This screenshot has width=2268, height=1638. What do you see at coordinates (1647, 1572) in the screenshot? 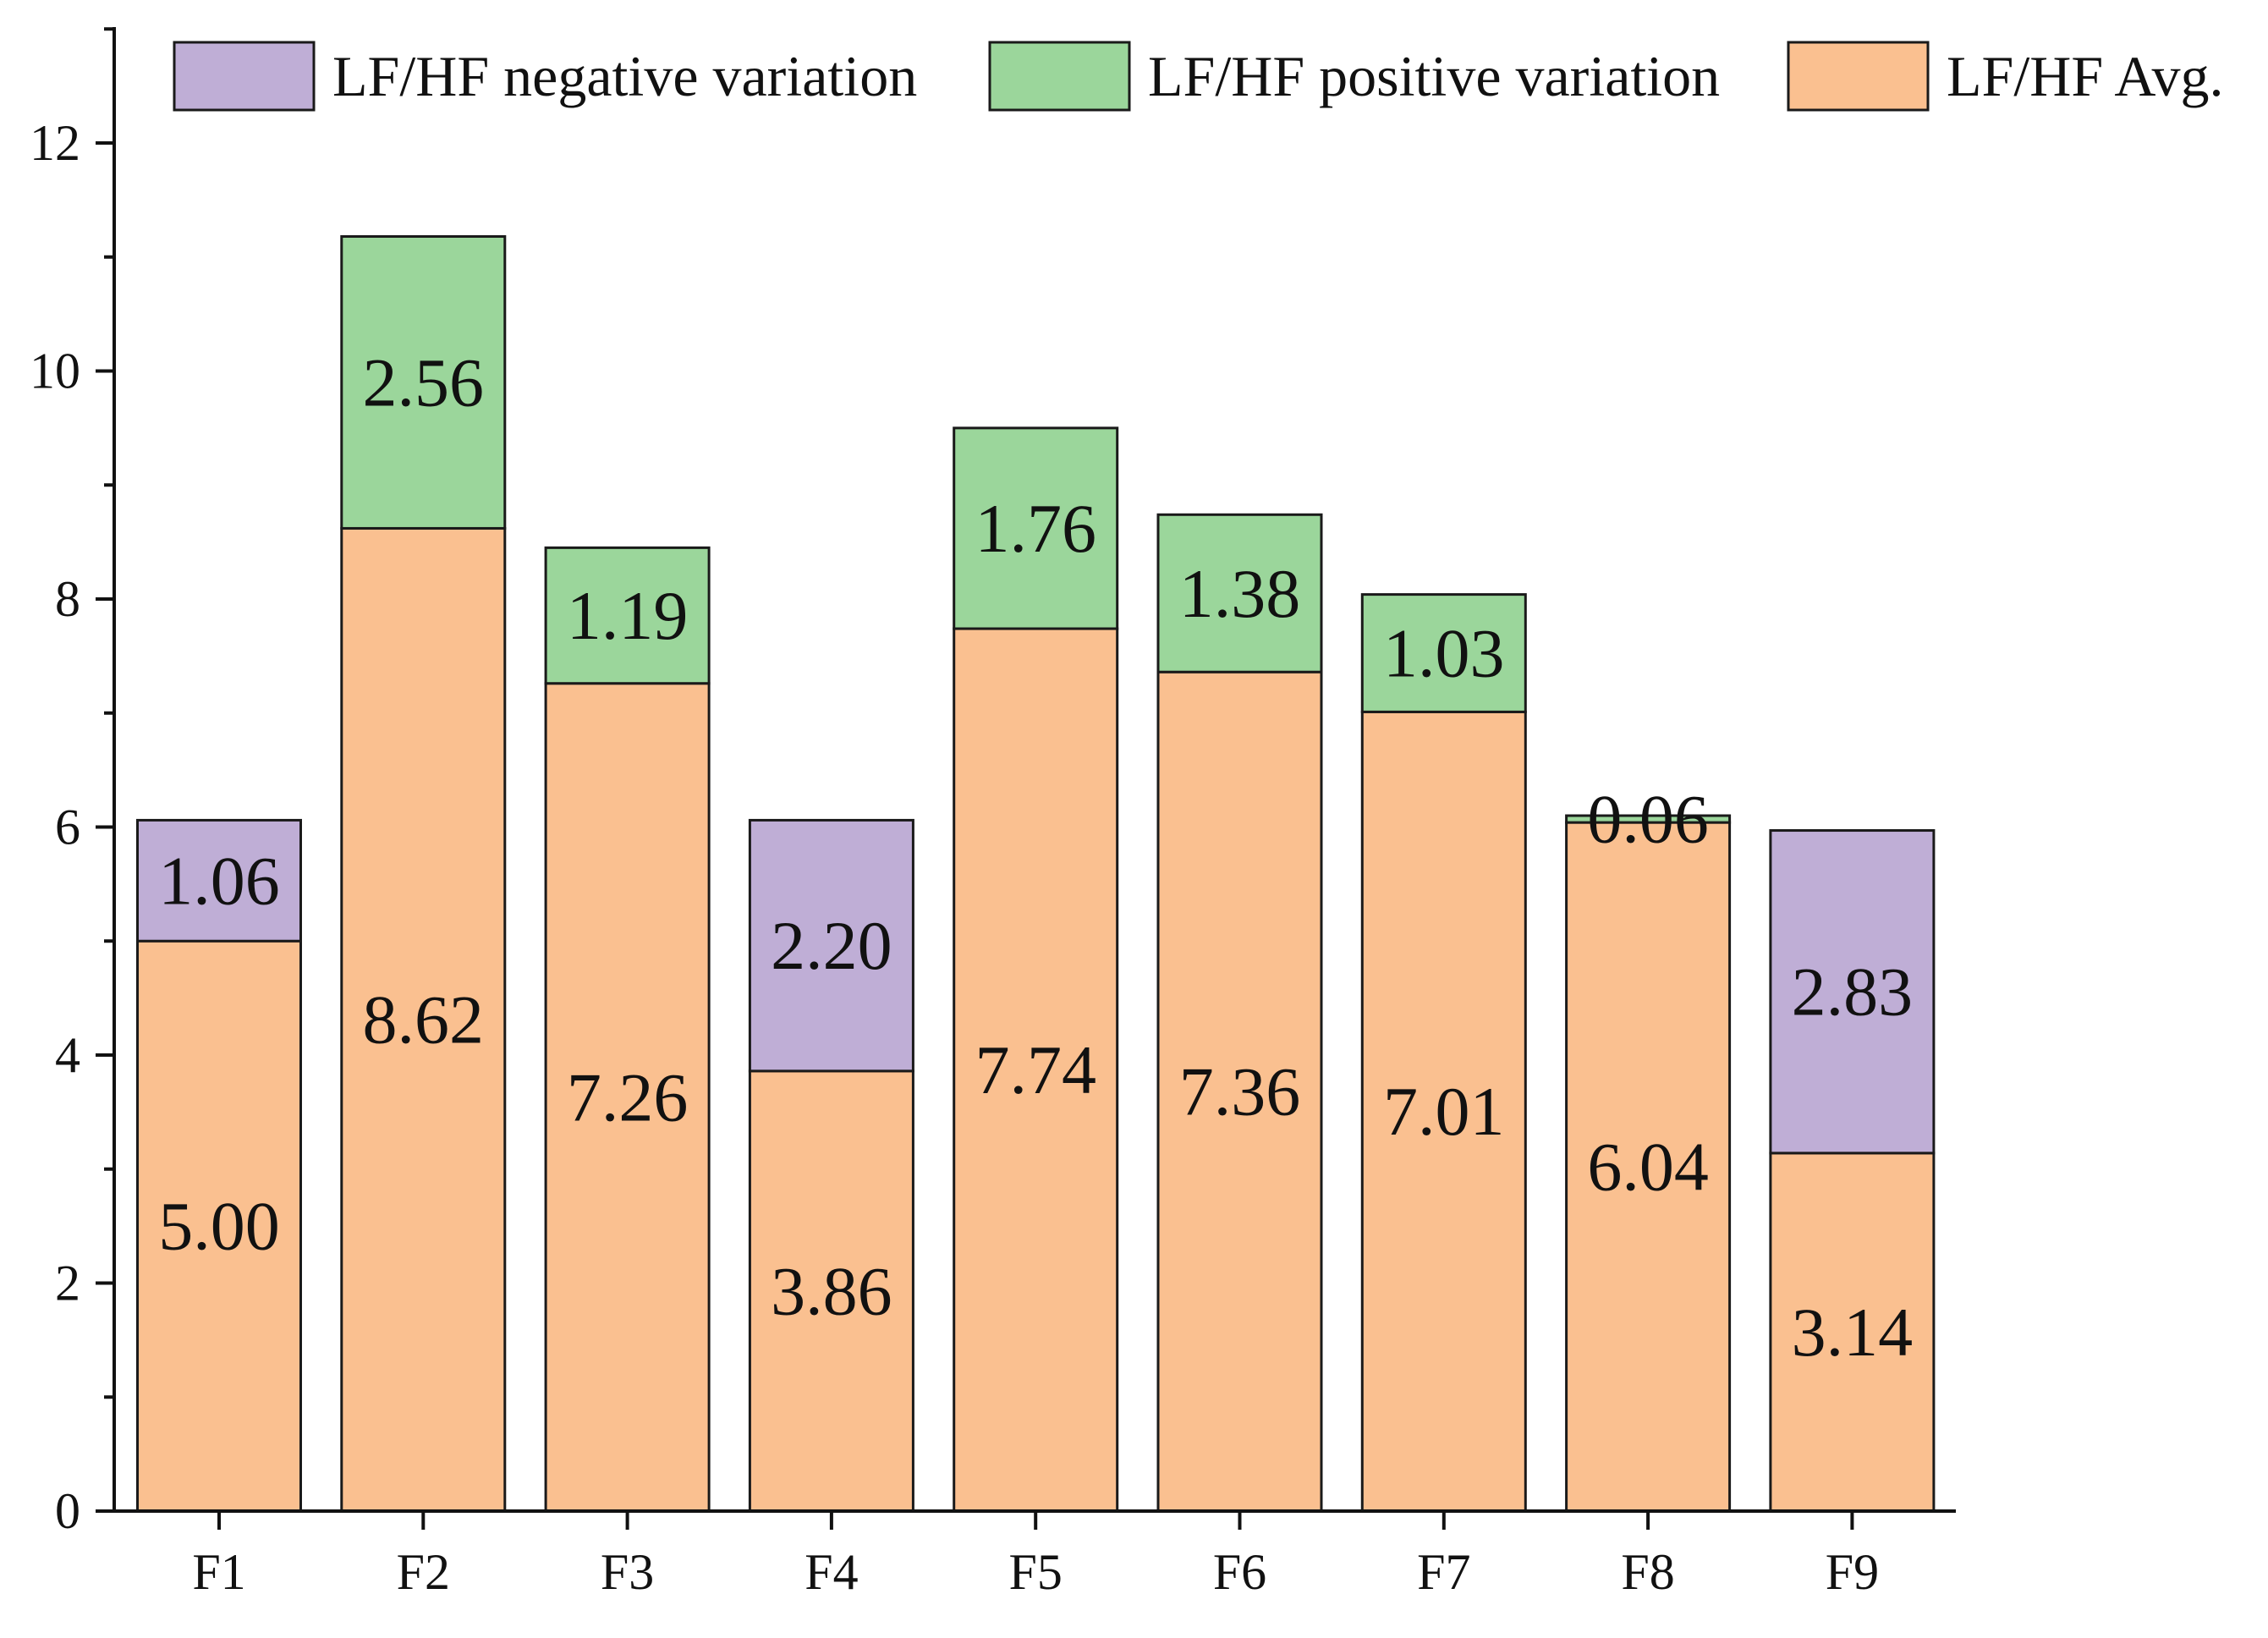
I see `x-tick-label-F8: F8` at bounding box center [1647, 1572].